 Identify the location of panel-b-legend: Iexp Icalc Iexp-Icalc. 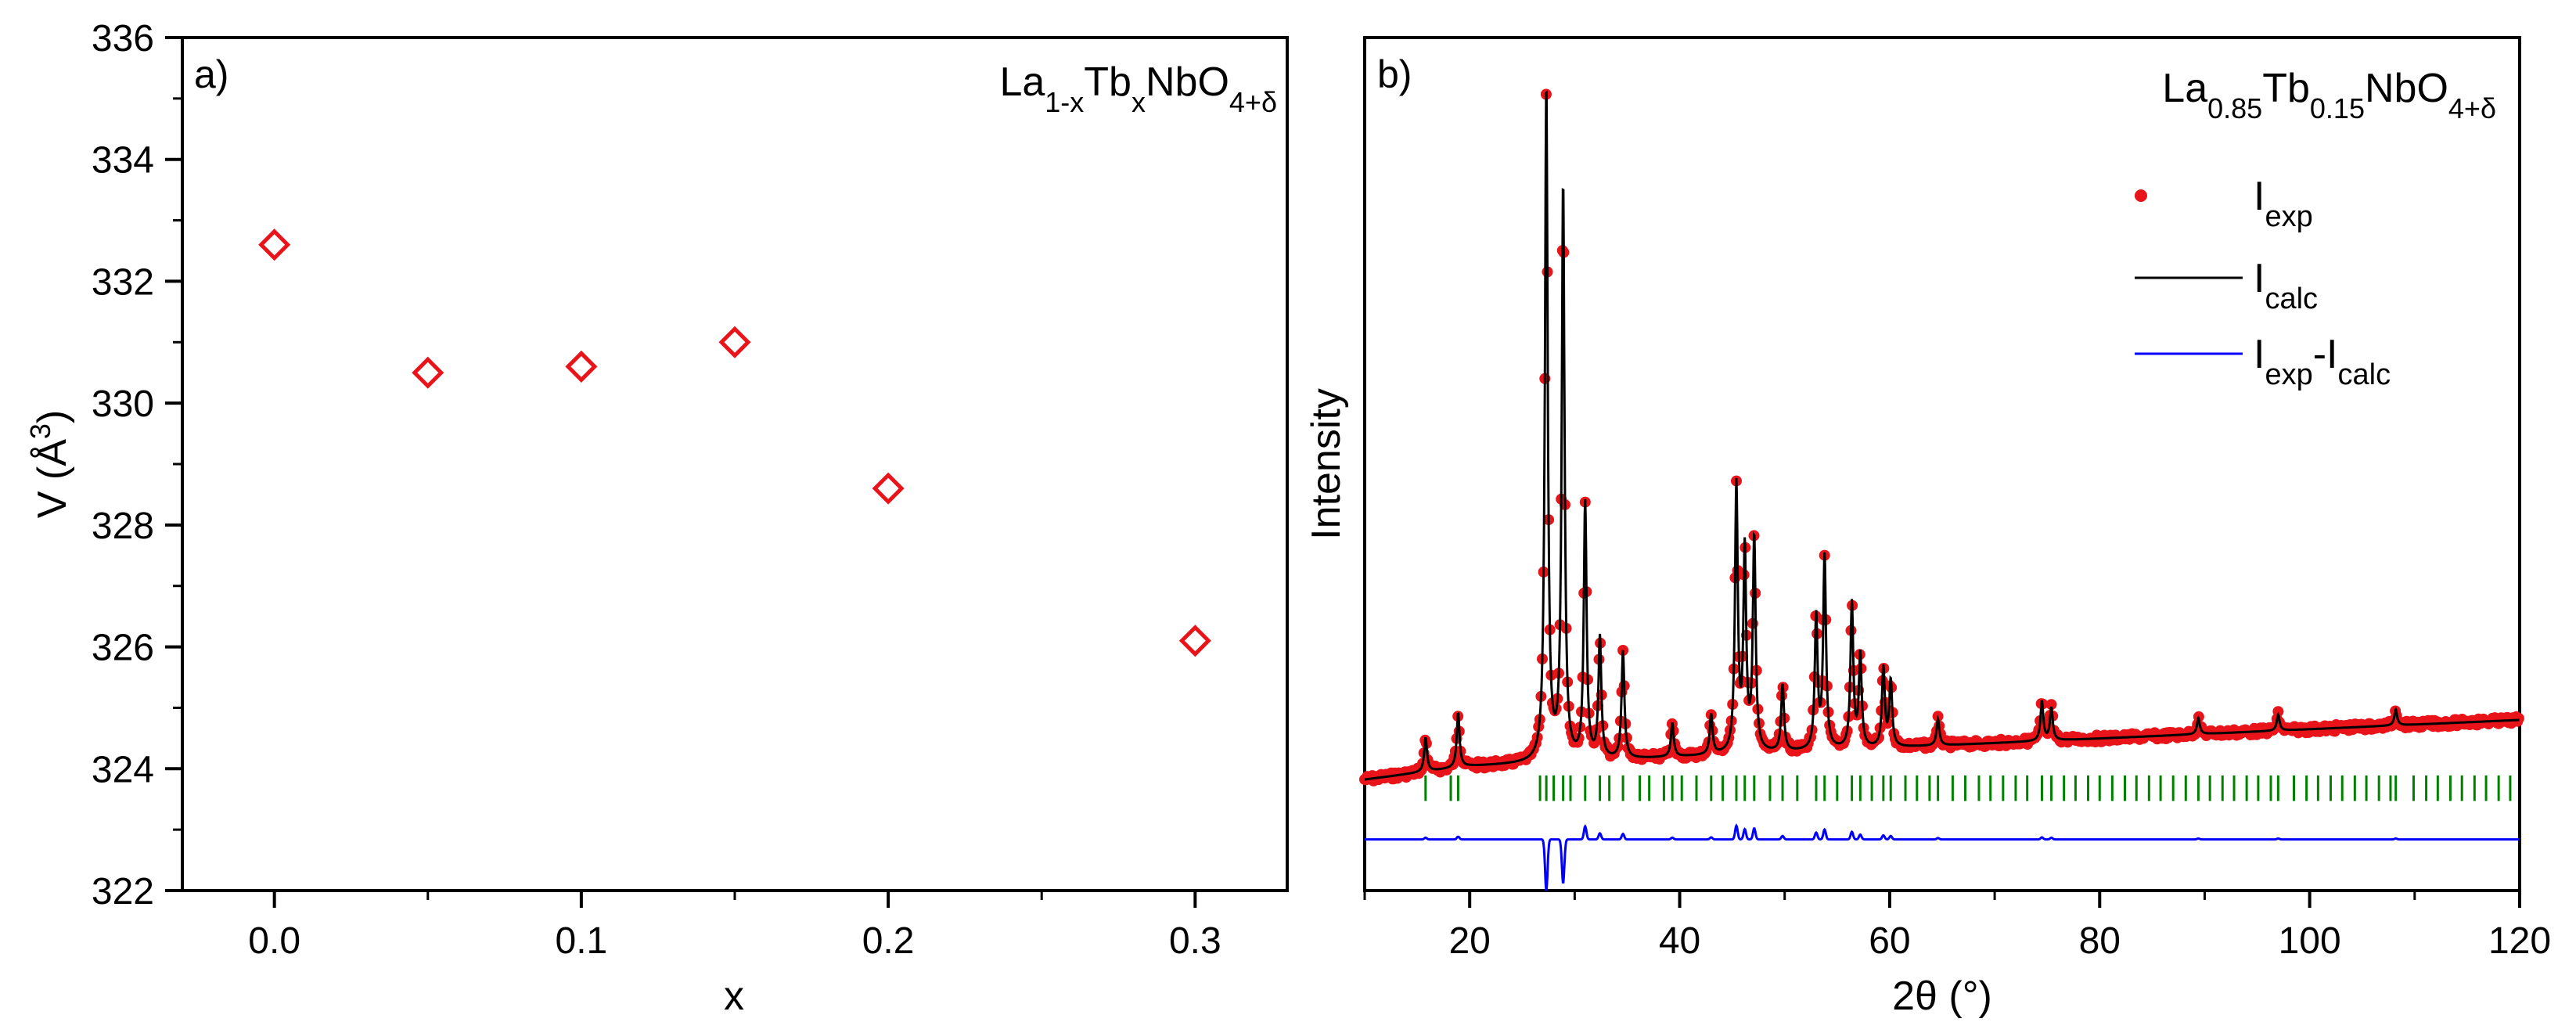
(2263, 282).